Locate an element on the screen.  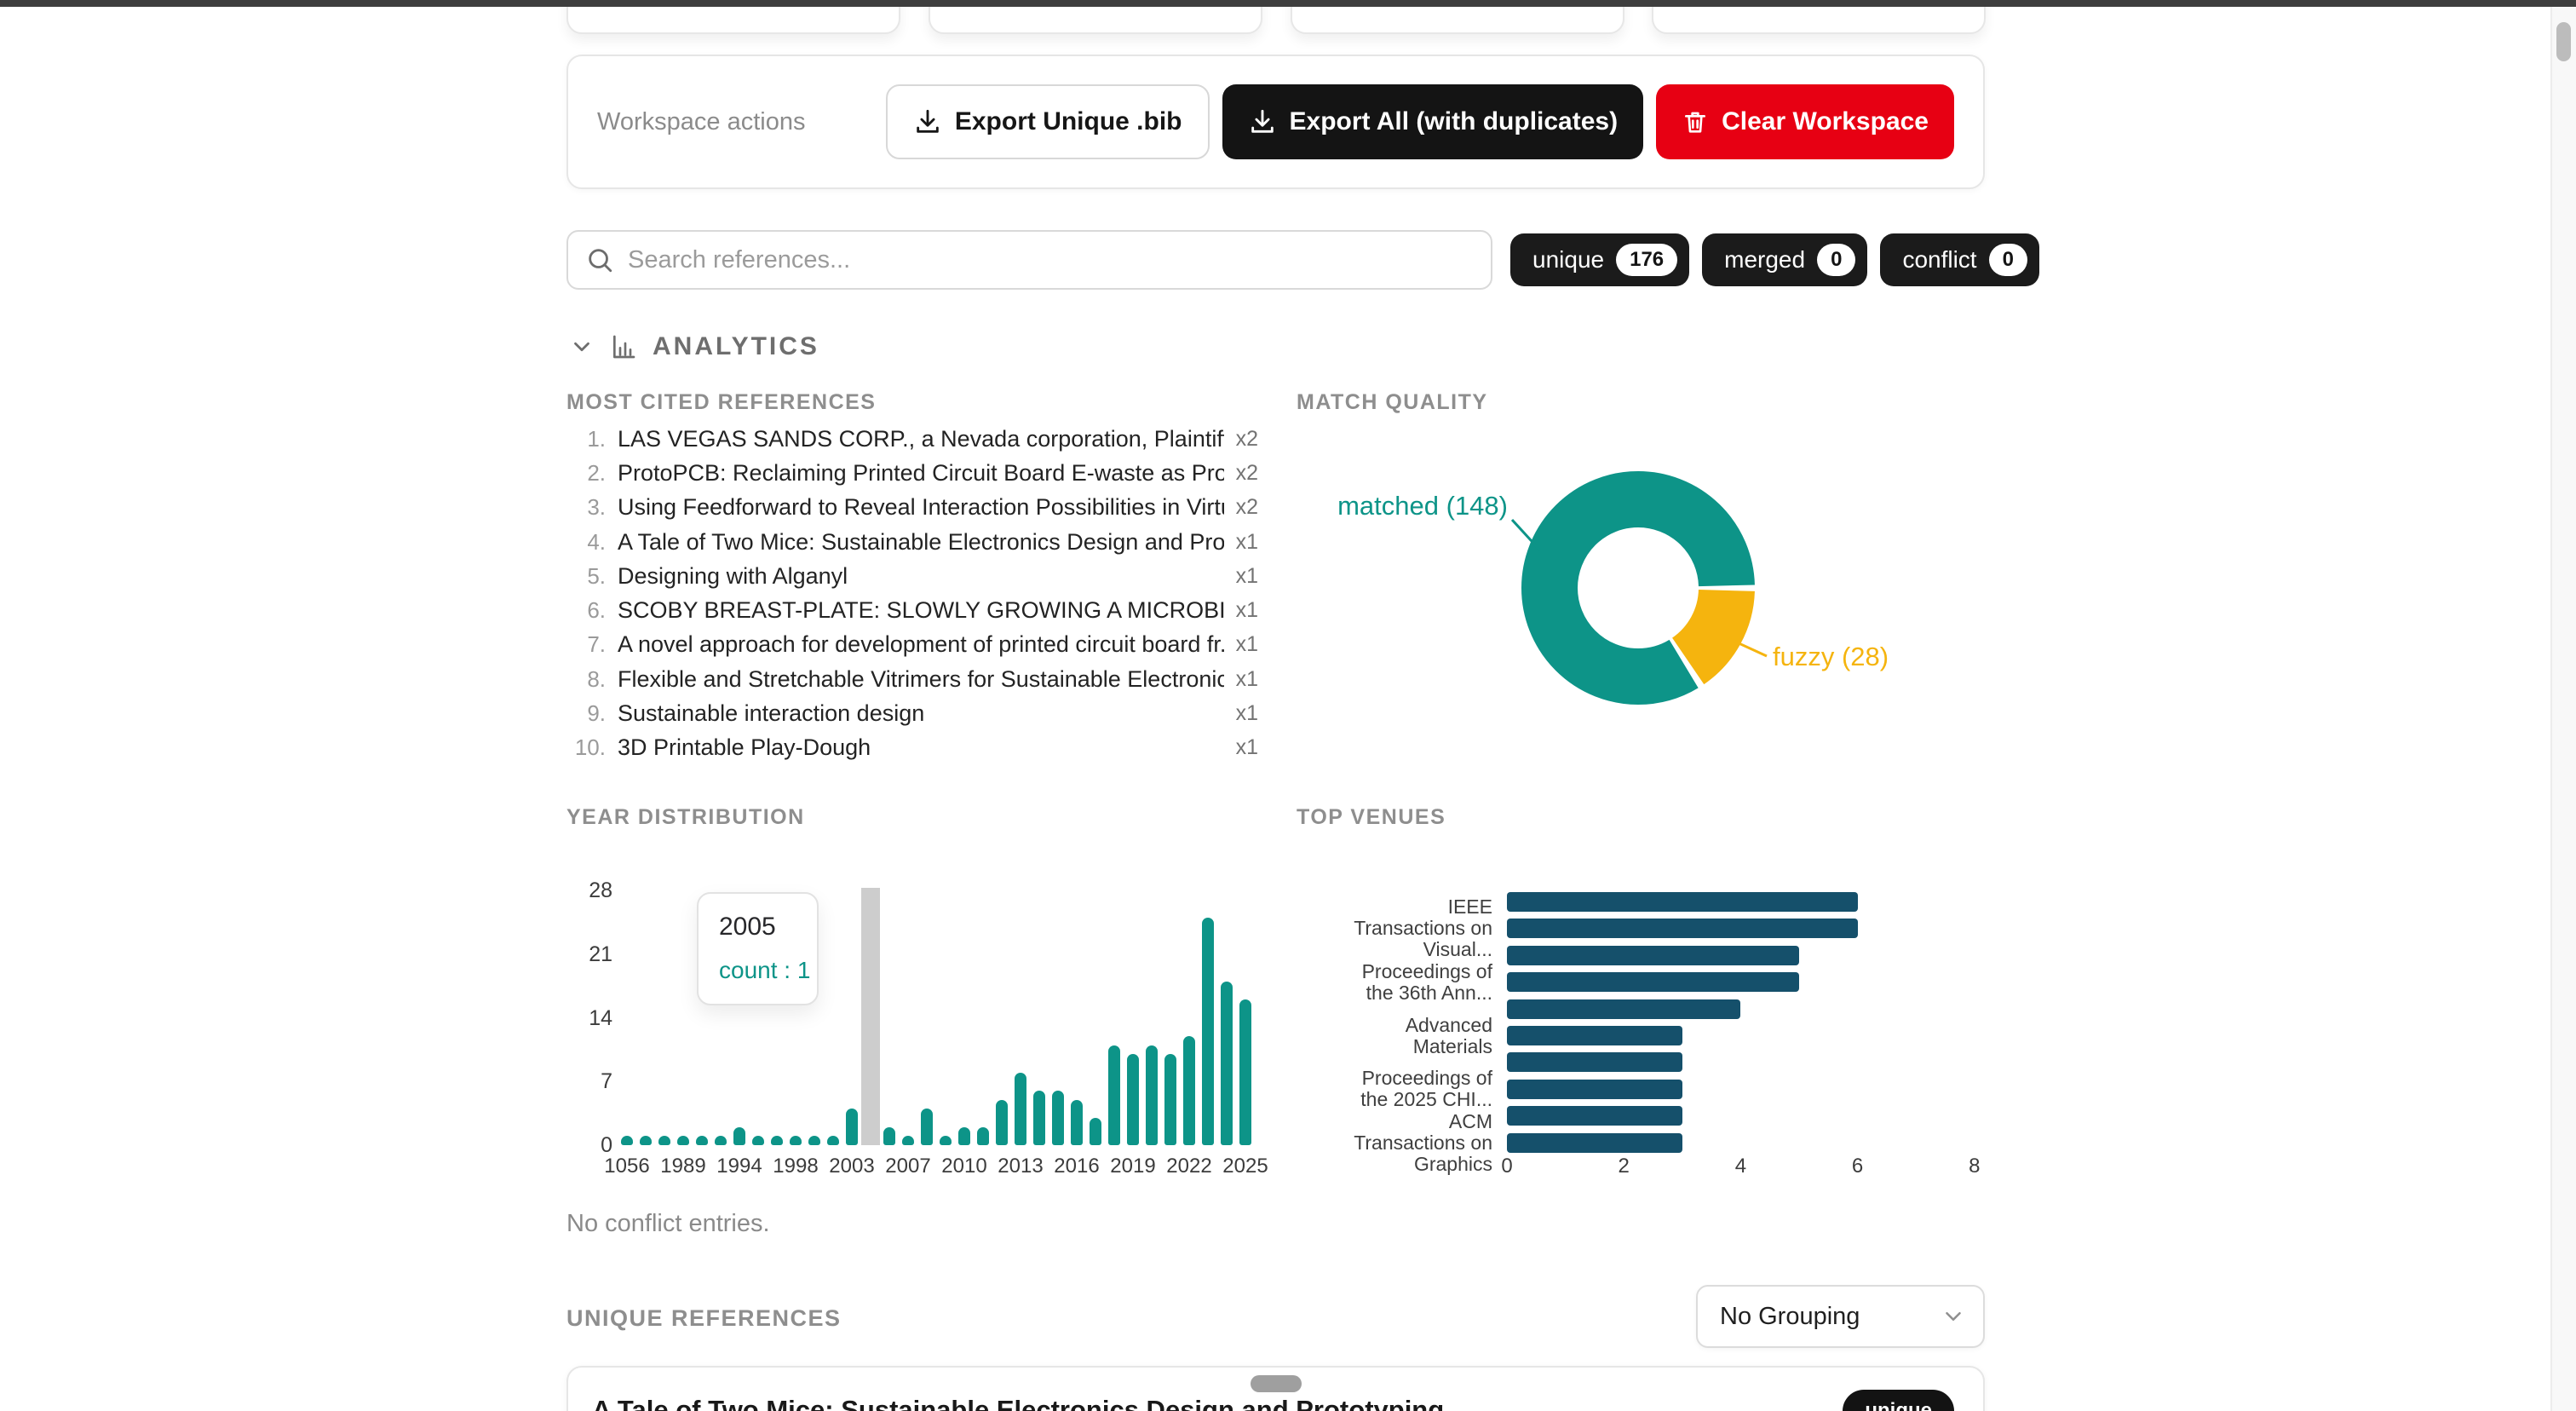
x-axis-tick: 2013 is located at coordinates (1021, 1166).